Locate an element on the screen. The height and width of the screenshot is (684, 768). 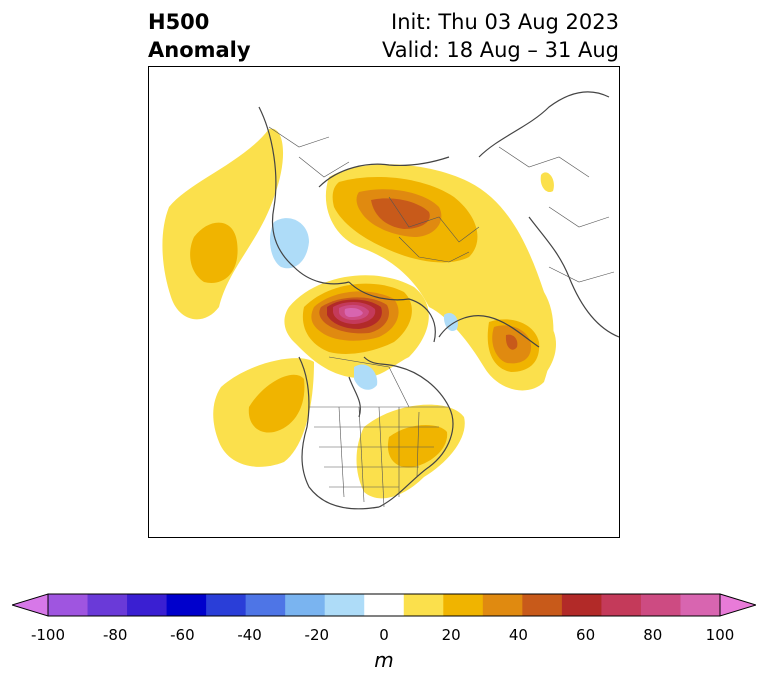
colorbar-extend-high is located at coordinates (738, 605).